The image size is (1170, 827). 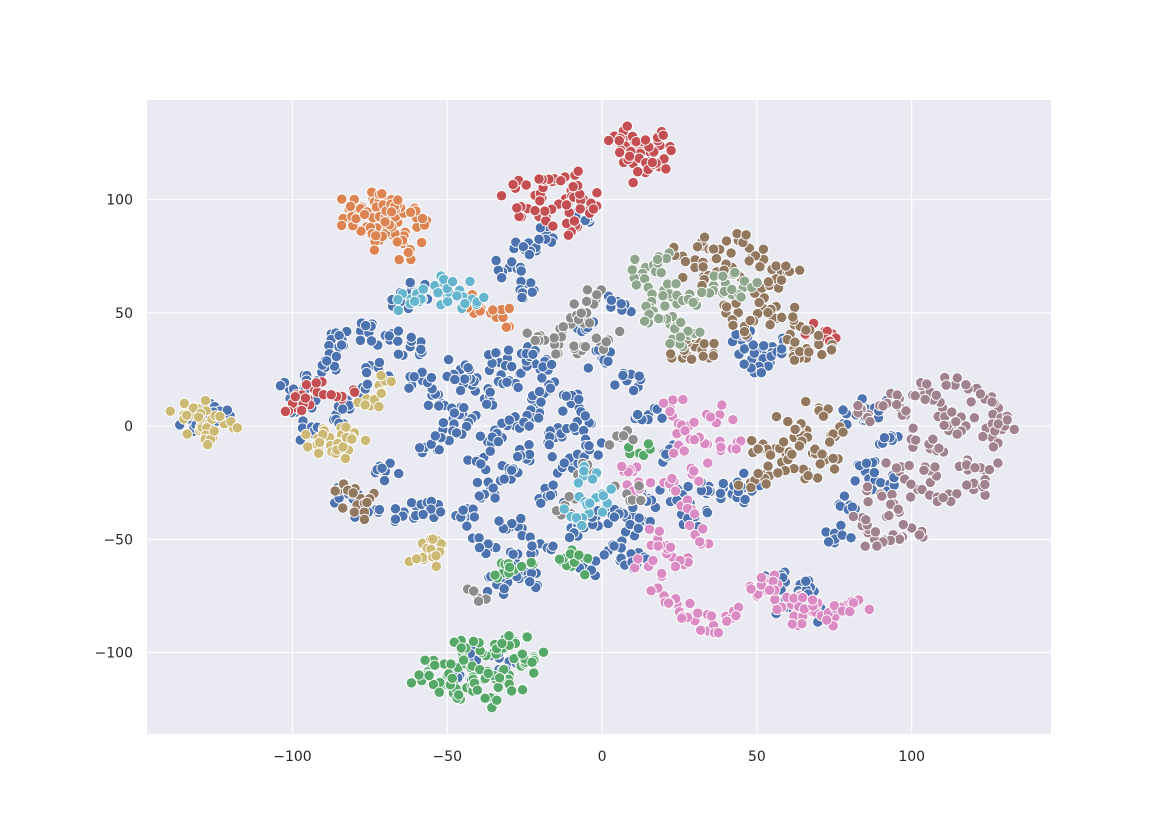 What do you see at coordinates (602, 757) in the screenshot?
I see `x-tick-label: 0` at bounding box center [602, 757].